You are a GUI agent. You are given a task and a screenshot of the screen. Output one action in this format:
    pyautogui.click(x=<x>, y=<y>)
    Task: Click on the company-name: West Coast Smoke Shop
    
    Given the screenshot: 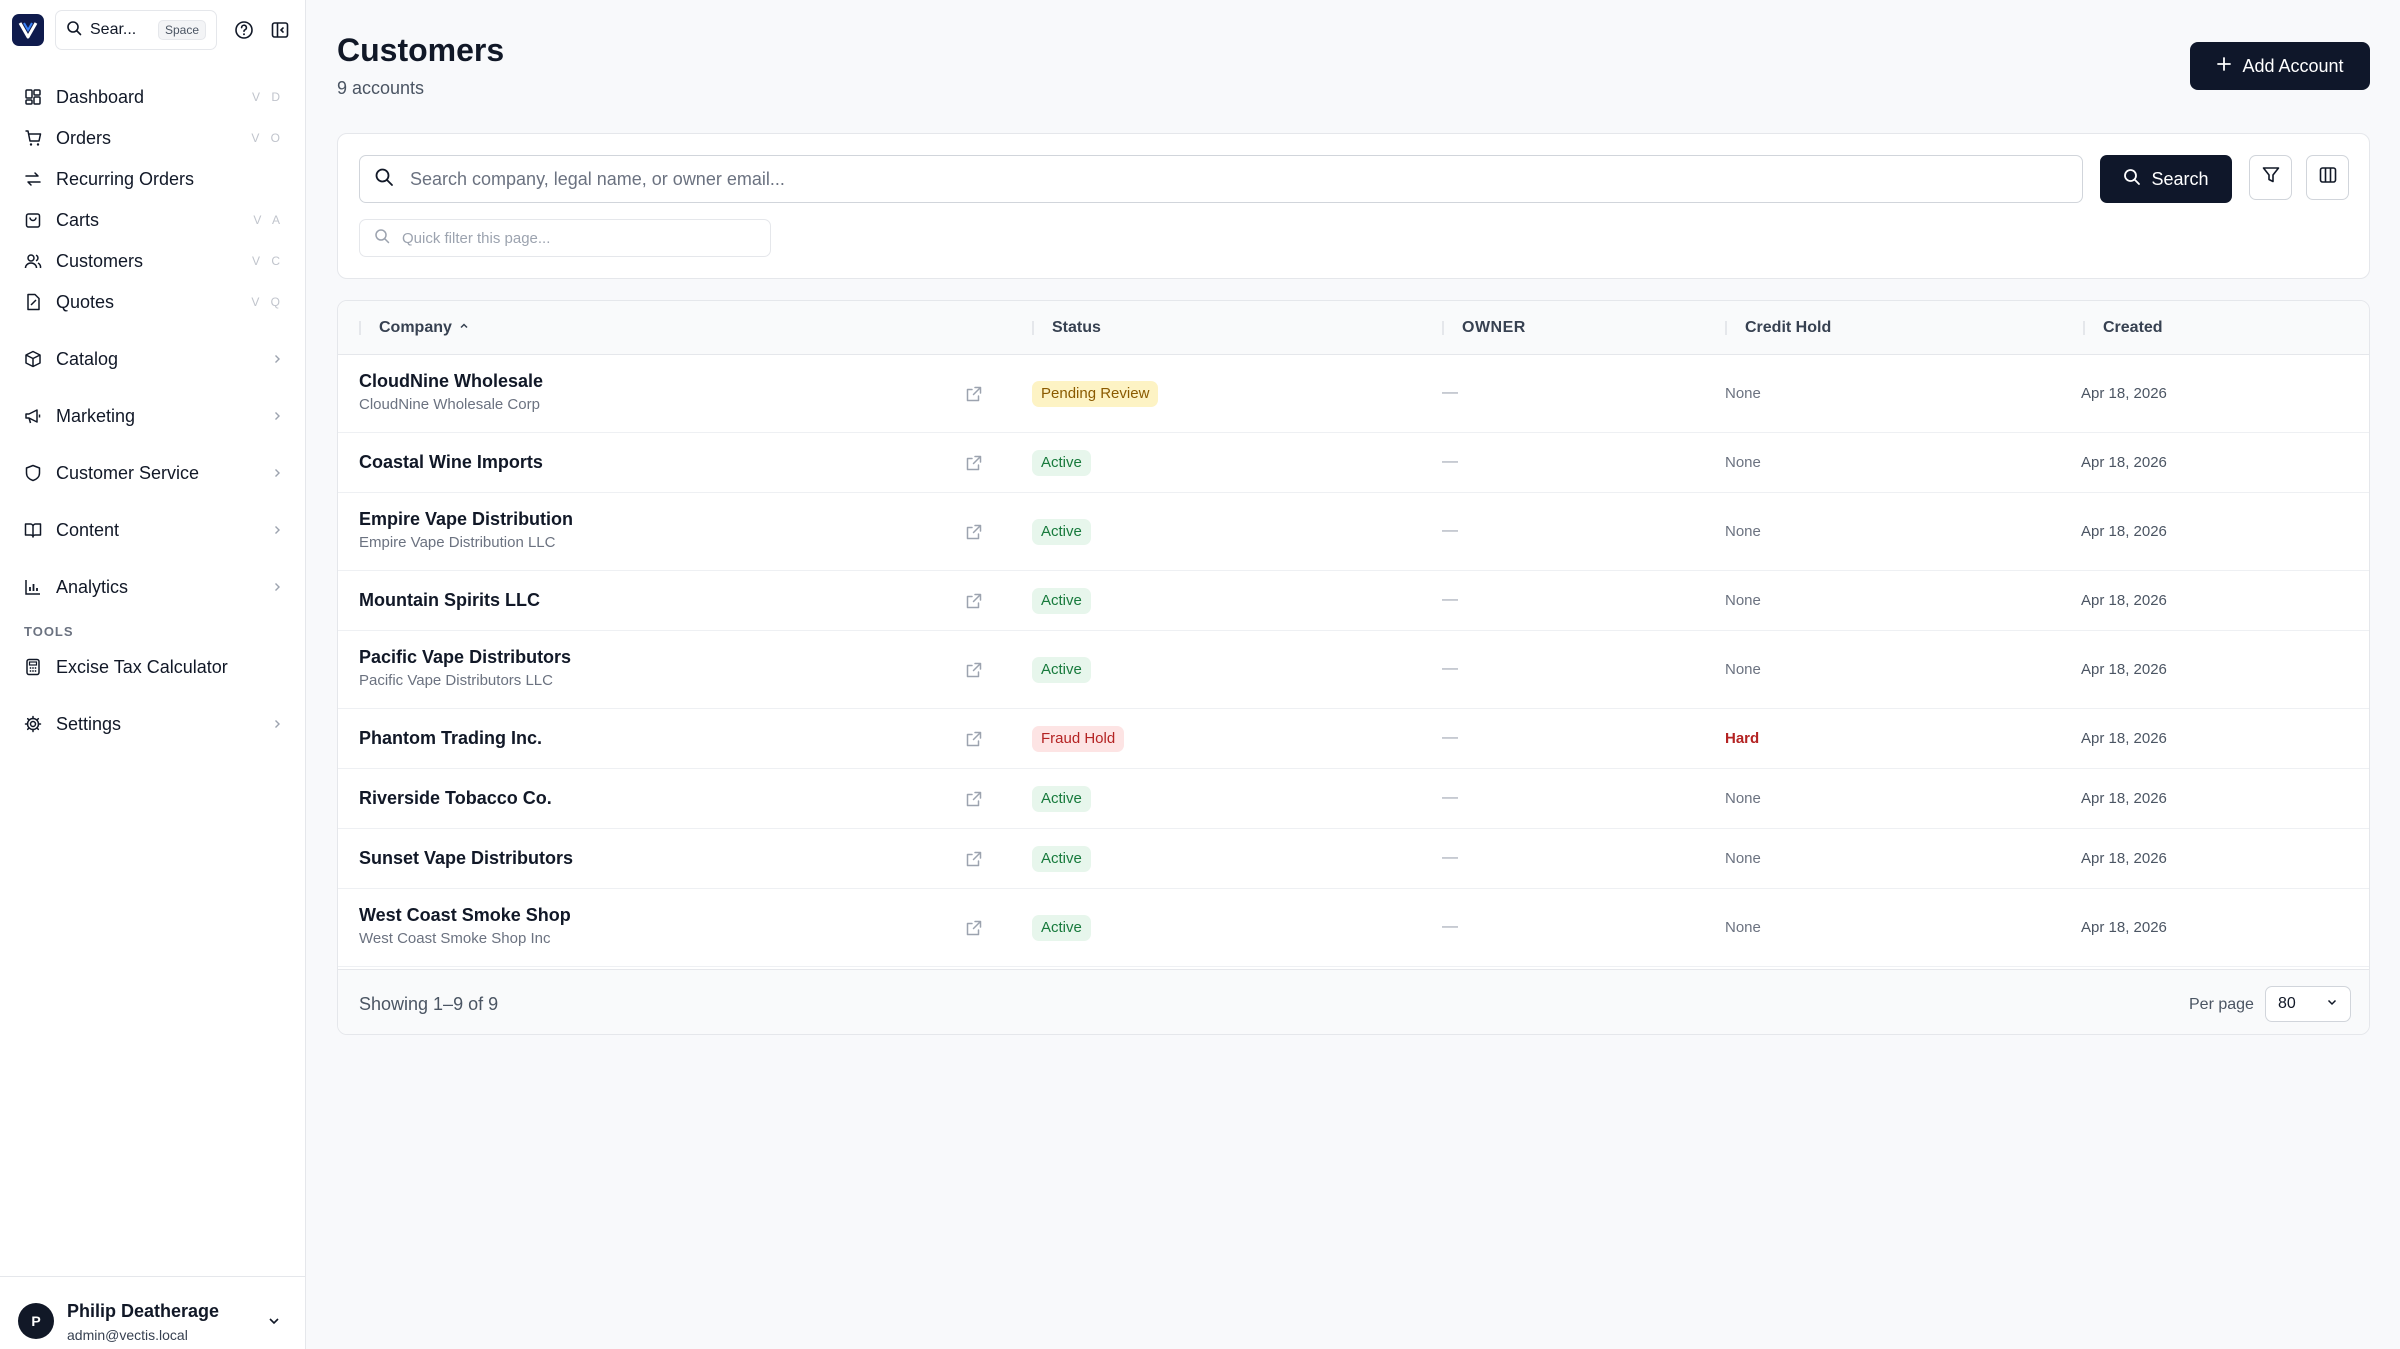 What is the action you would take?
    pyautogui.click(x=465, y=915)
    